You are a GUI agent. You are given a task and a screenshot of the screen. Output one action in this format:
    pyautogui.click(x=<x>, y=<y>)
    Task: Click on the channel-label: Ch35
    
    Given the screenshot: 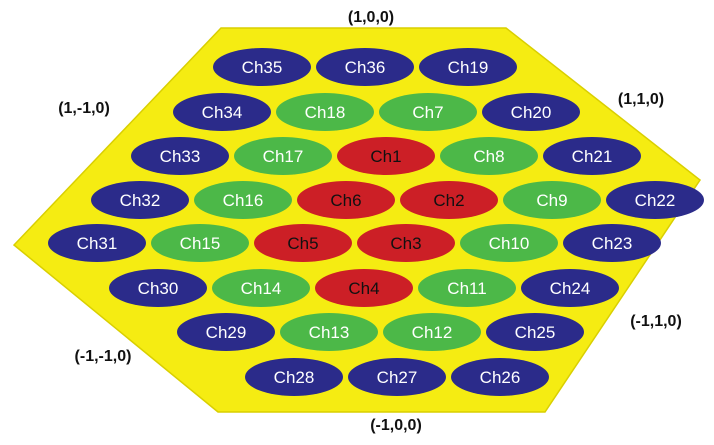 What is the action you would take?
    pyautogui.click(x=262, y=67)
    